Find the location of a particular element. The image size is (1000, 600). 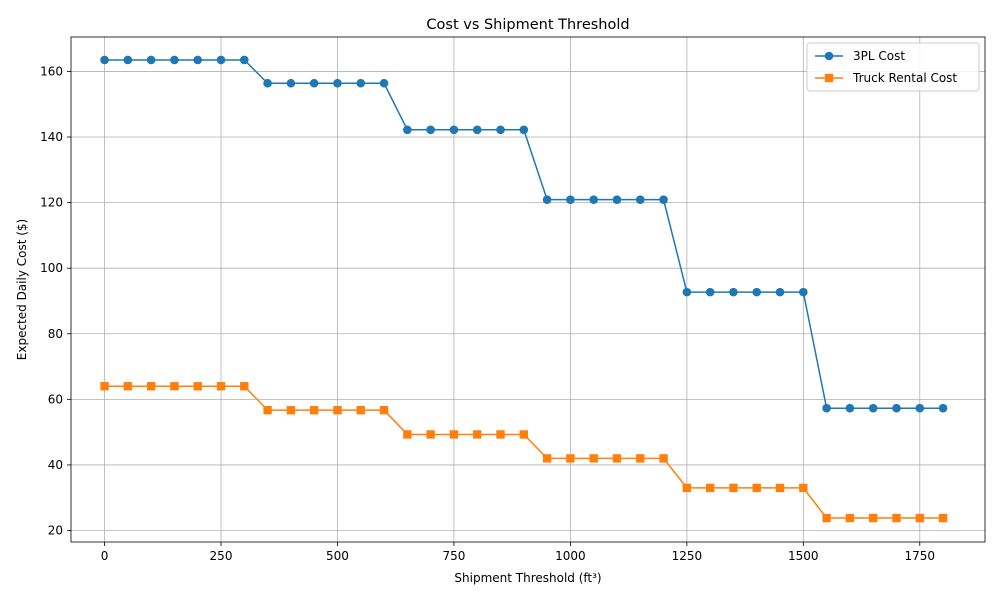

legend-item: Truck Rental Cost is located at coordinates (886, 78).